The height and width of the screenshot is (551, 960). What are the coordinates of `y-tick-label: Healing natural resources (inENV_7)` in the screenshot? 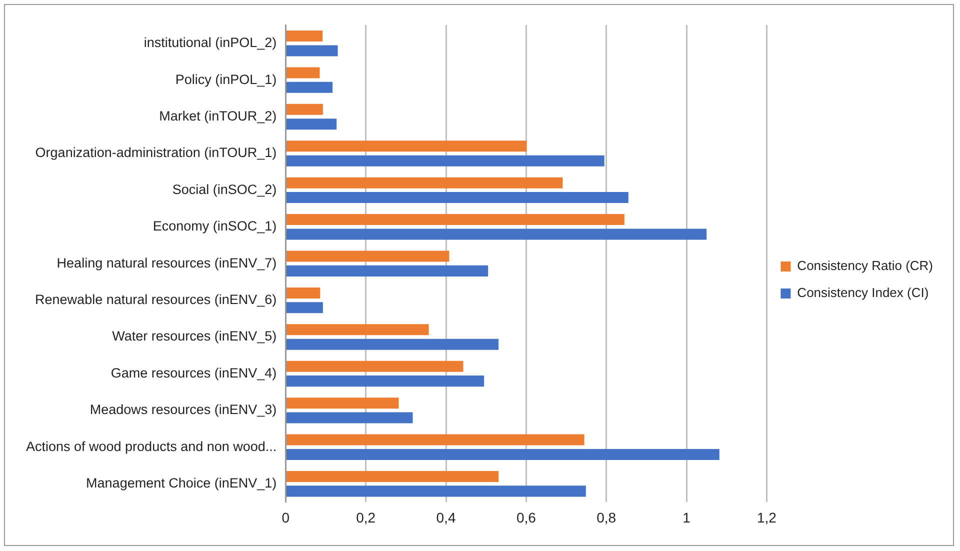 It's located at (166, 262).